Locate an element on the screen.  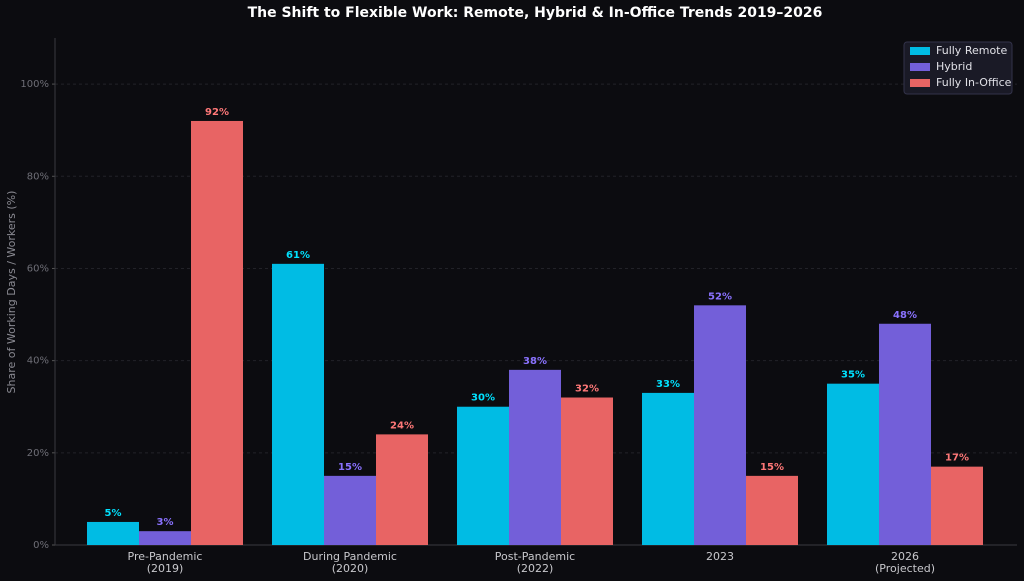
value-label: 17% is located at coordinates (957, 458).